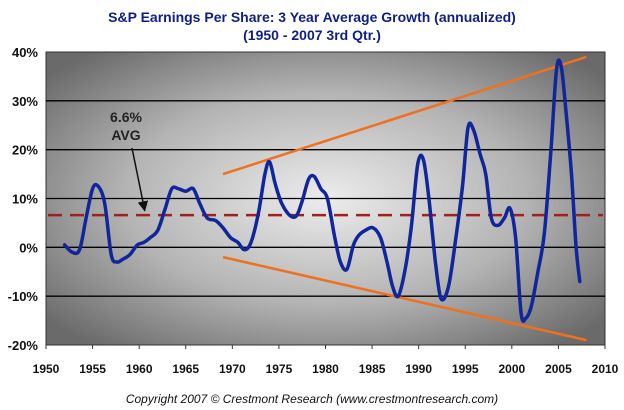 The height and width of the screenshot is (410, 624). What do you see at coordinates (325, 369) in the screenshot?
I see `x-tick-label: 1980` at bounding box center [325, 369].